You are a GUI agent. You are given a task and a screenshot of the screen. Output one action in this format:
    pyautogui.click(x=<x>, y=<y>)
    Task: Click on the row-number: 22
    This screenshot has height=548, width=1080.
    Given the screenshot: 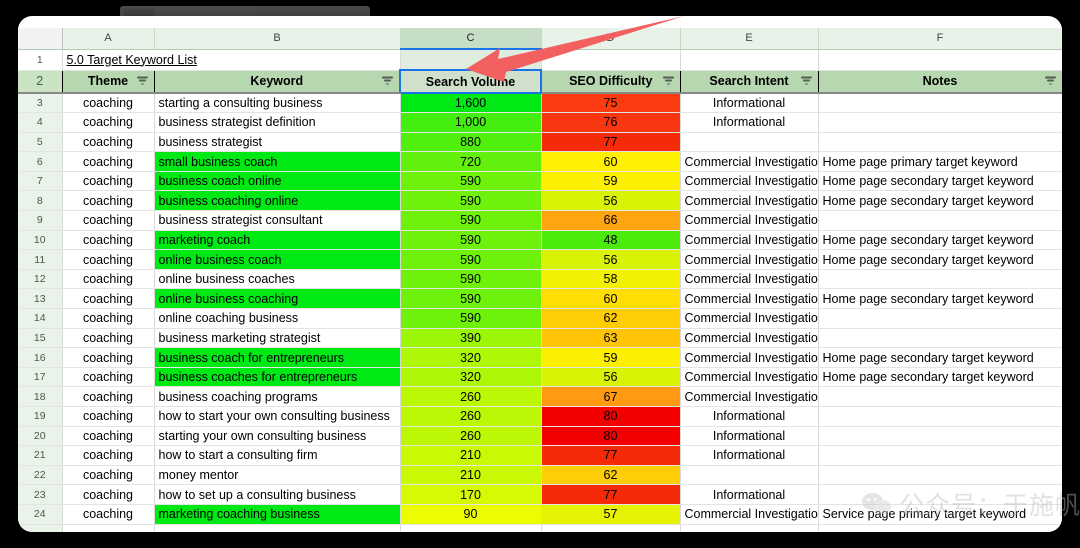 What is the action you would take?
    pyautogui.click(x=40, y=475)
    